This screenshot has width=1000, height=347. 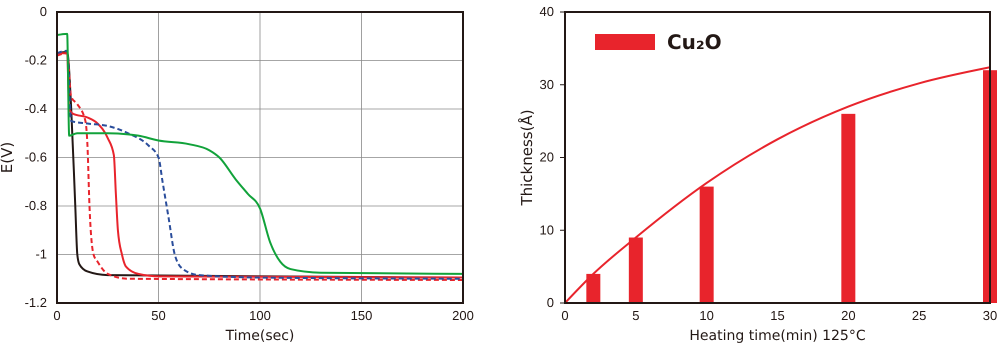 What do you see at coordinates (260, 316) in the screenshot?
I see `x-tick-label: 100` at bounding box center [260, 316].